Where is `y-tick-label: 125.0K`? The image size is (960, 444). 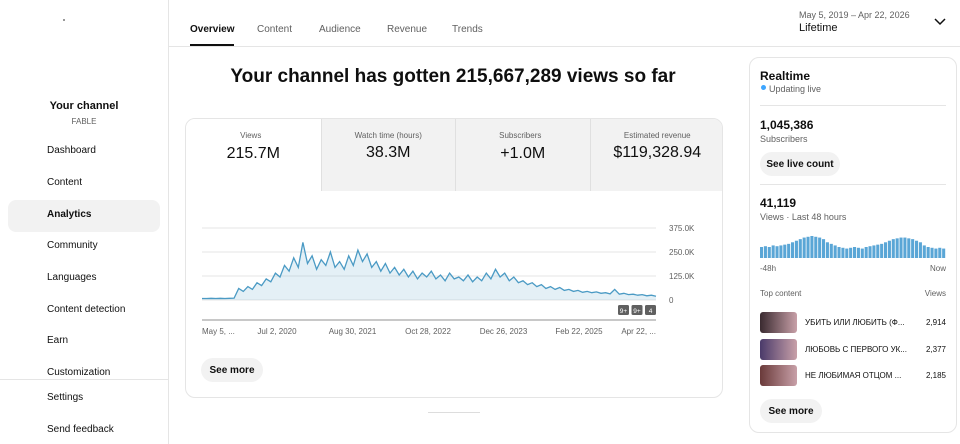 y-tick-label: 125.0K is located at coordinates (682, 276).